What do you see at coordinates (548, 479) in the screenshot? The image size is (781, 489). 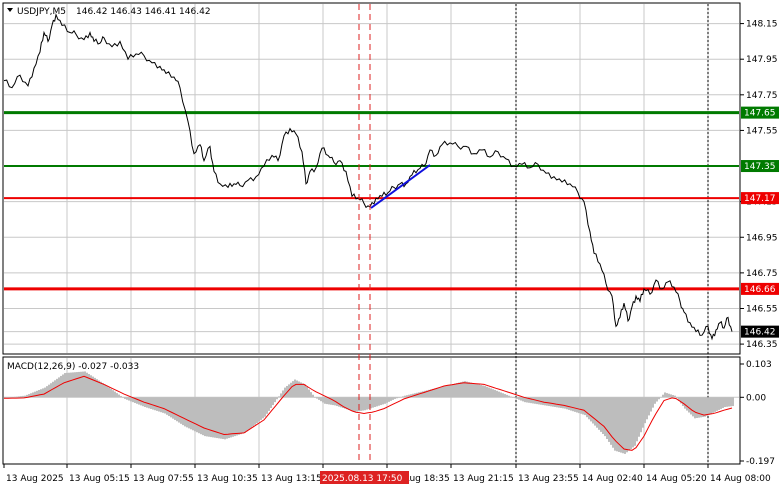 I see `time-tick-label: 13 Aug 23:55` at bounding box center [548, 479].